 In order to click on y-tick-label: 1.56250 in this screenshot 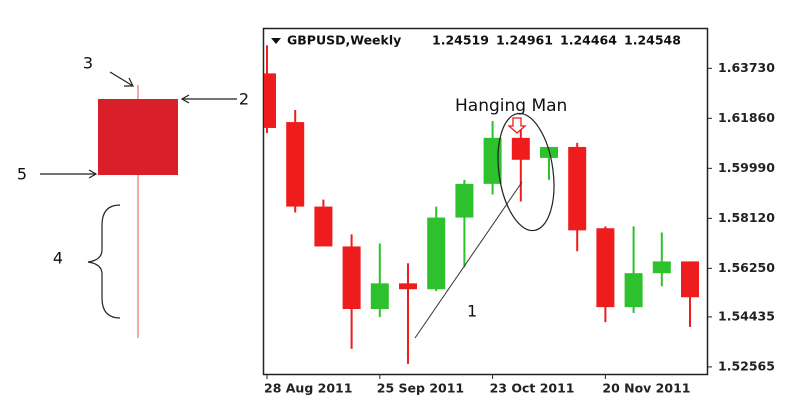, I will do `click(746, 267)`.